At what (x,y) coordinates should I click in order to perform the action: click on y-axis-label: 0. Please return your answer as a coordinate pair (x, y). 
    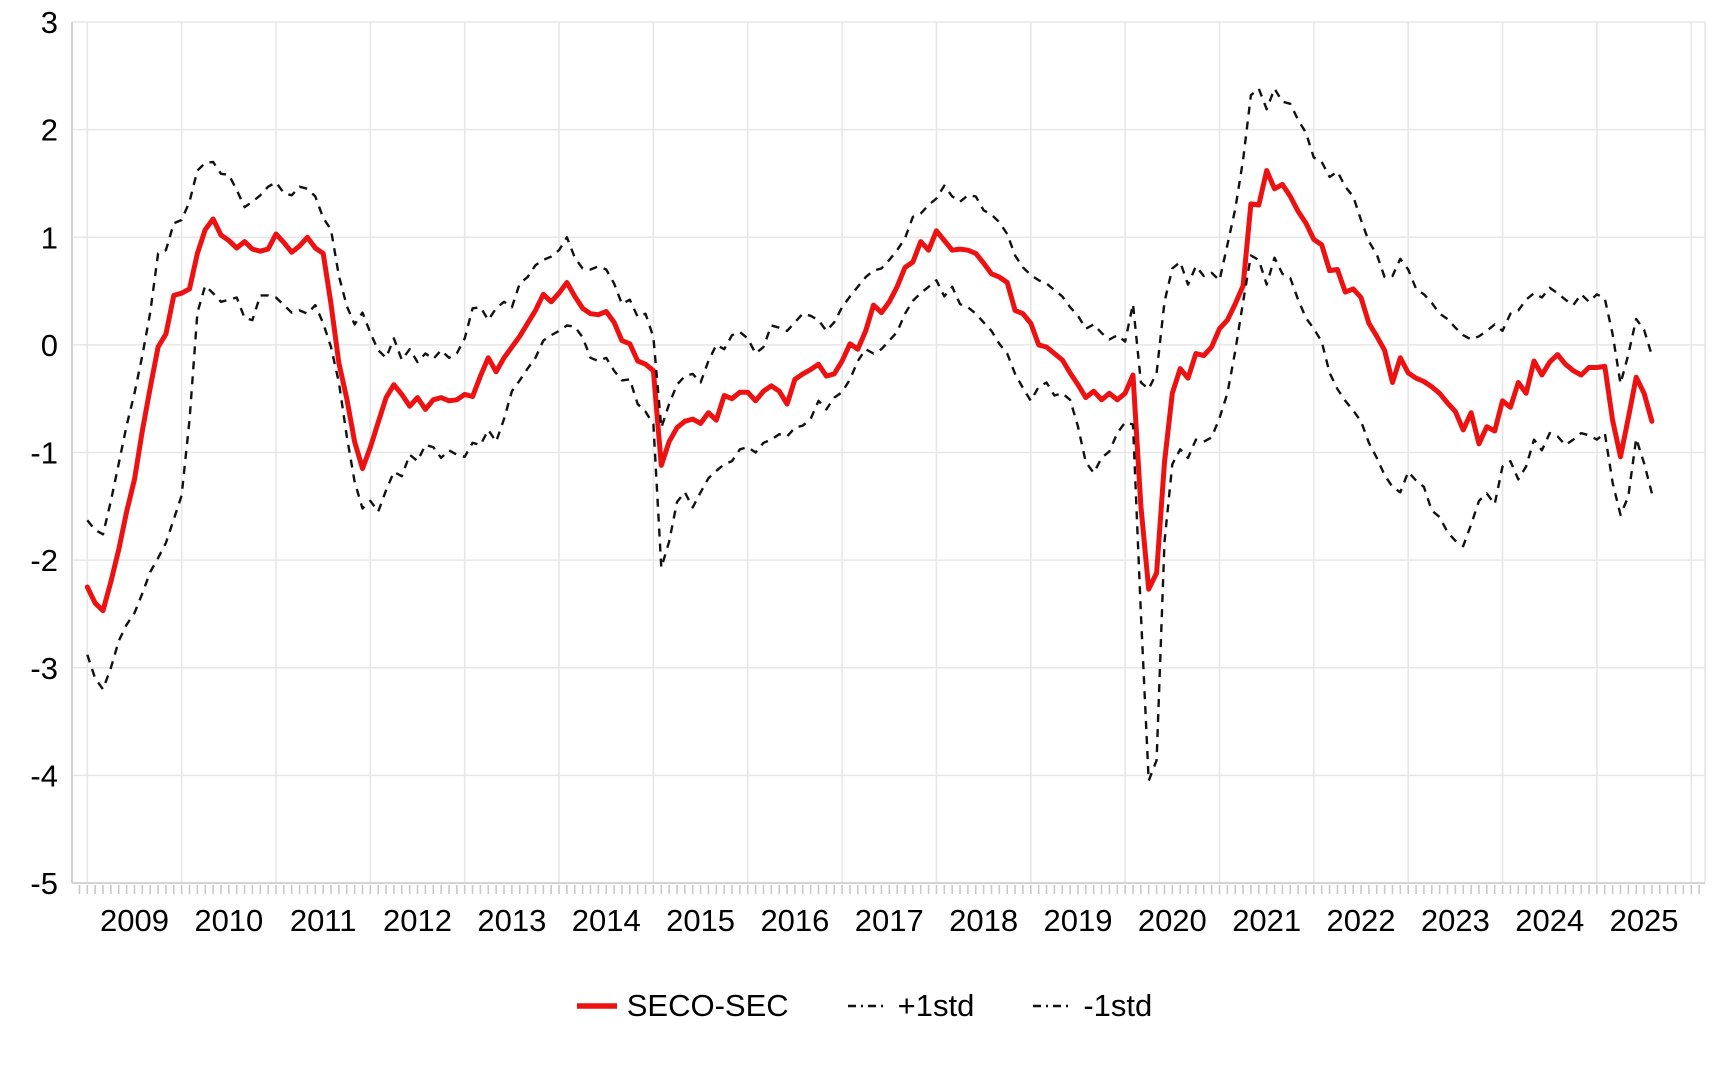
    Looking at the image, I should click on (49, 345).